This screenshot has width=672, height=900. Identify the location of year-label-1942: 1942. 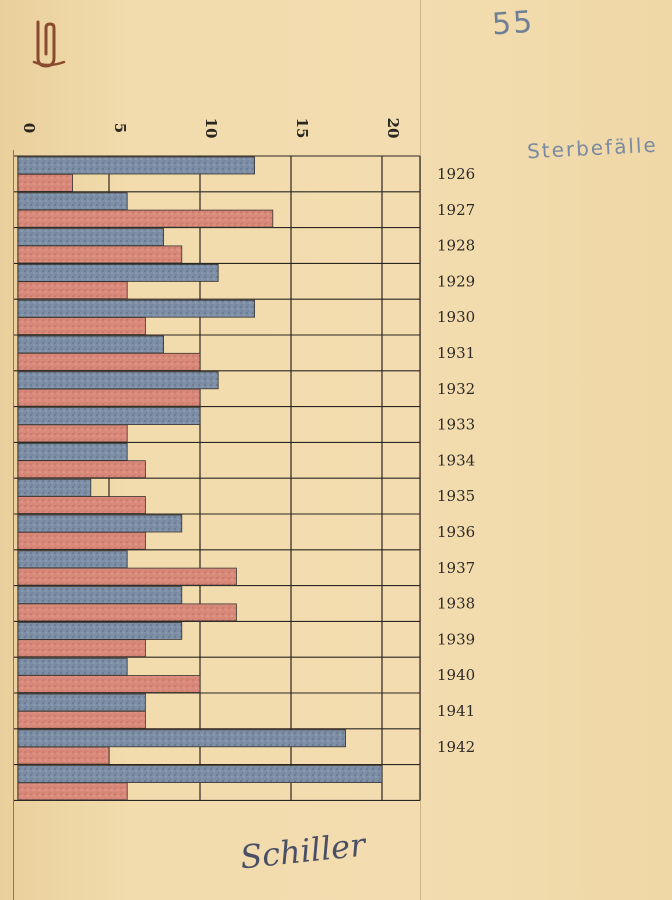
(456, 747).